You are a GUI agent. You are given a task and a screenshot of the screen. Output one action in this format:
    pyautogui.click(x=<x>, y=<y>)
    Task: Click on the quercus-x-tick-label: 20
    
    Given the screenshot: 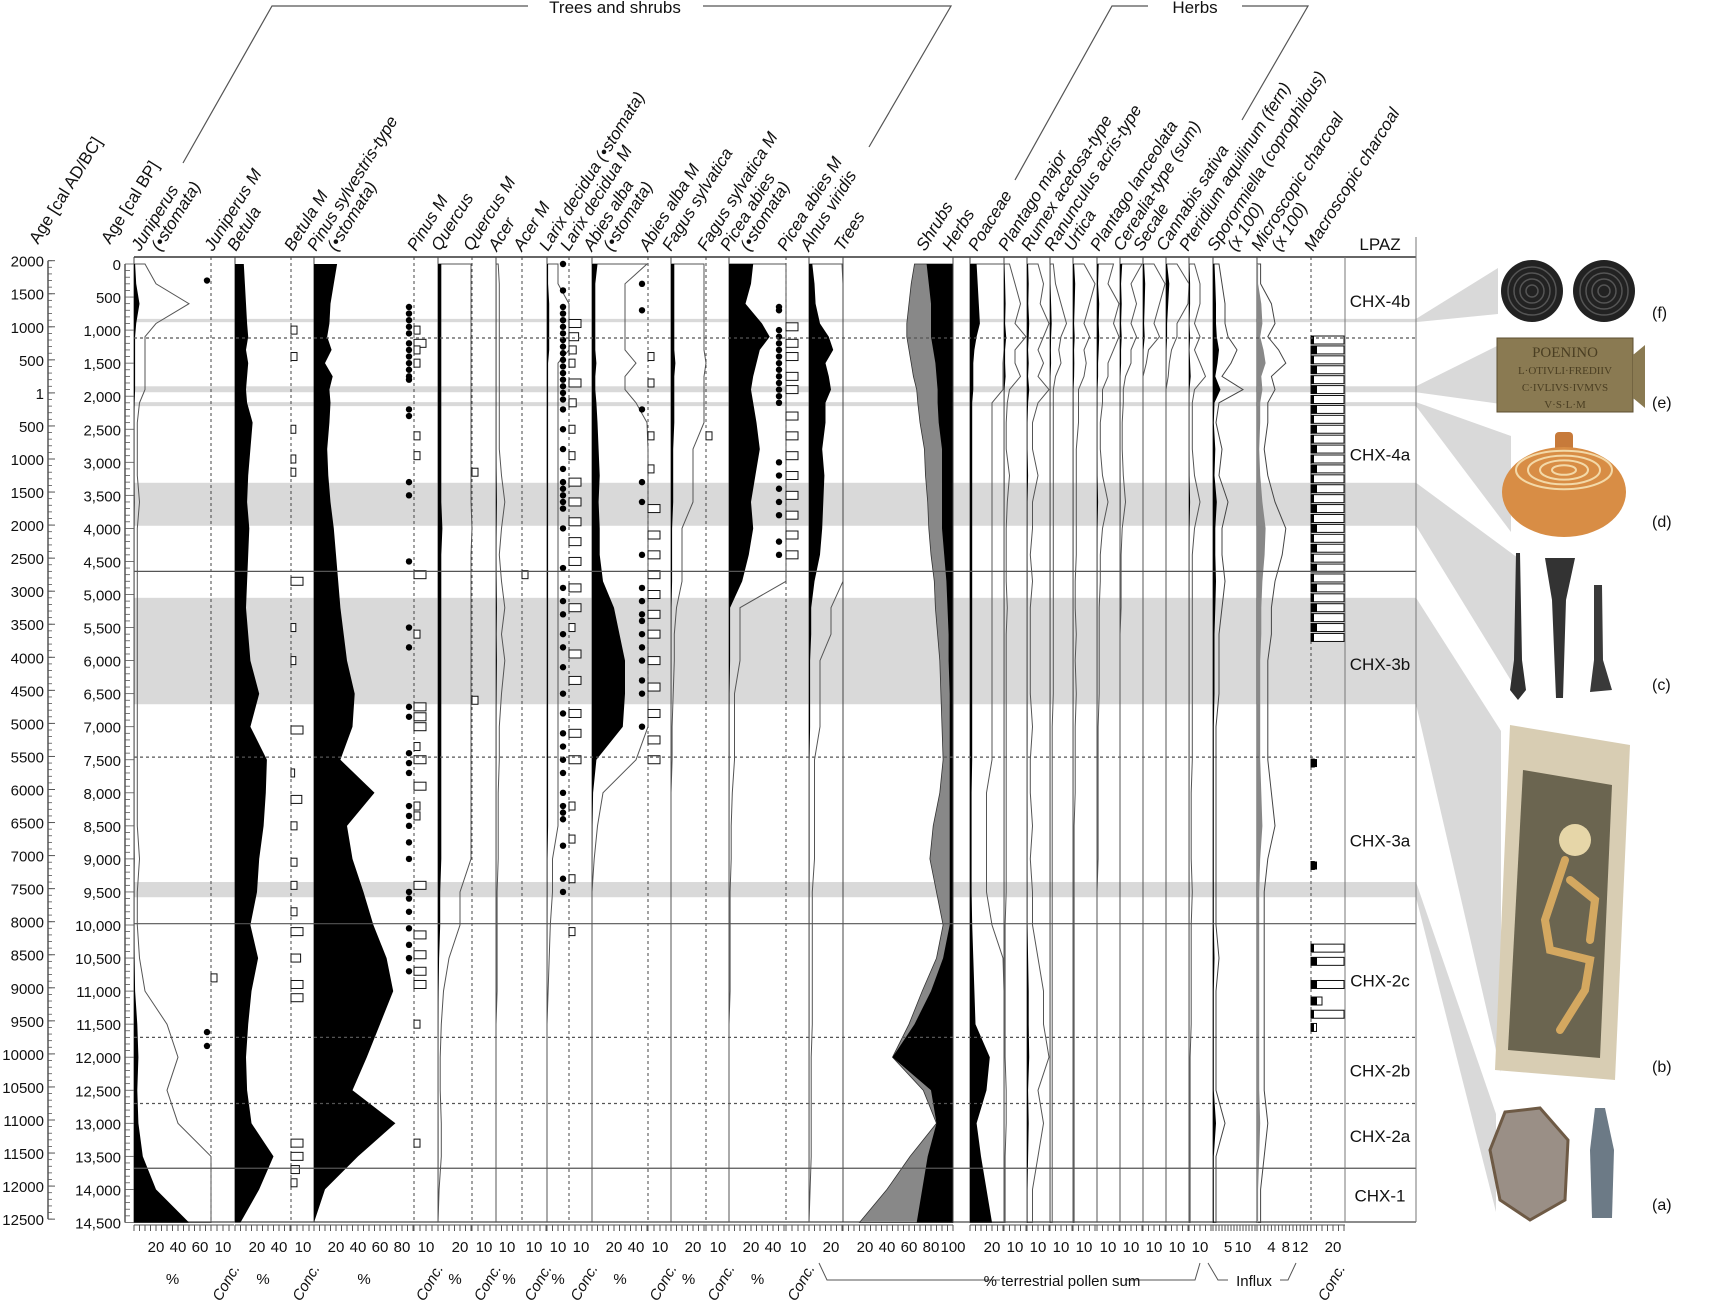 What is the action you would take?
    pyautogui.click(x=460, y=1247)
    